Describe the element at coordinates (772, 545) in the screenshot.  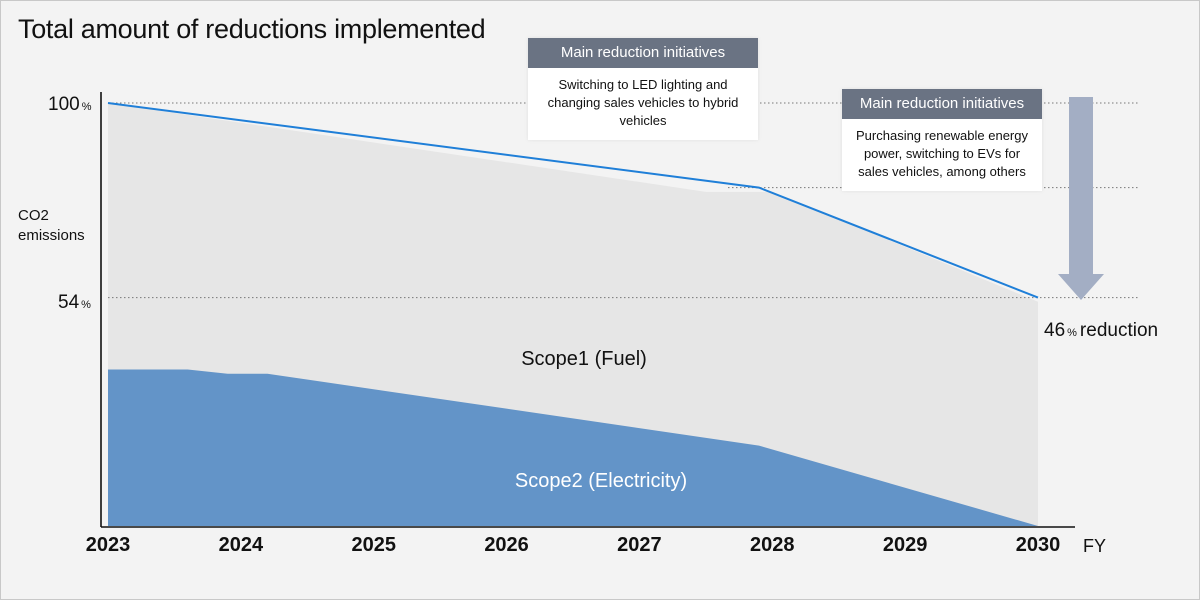
I see `x-tick-2028: 2028` at that location.